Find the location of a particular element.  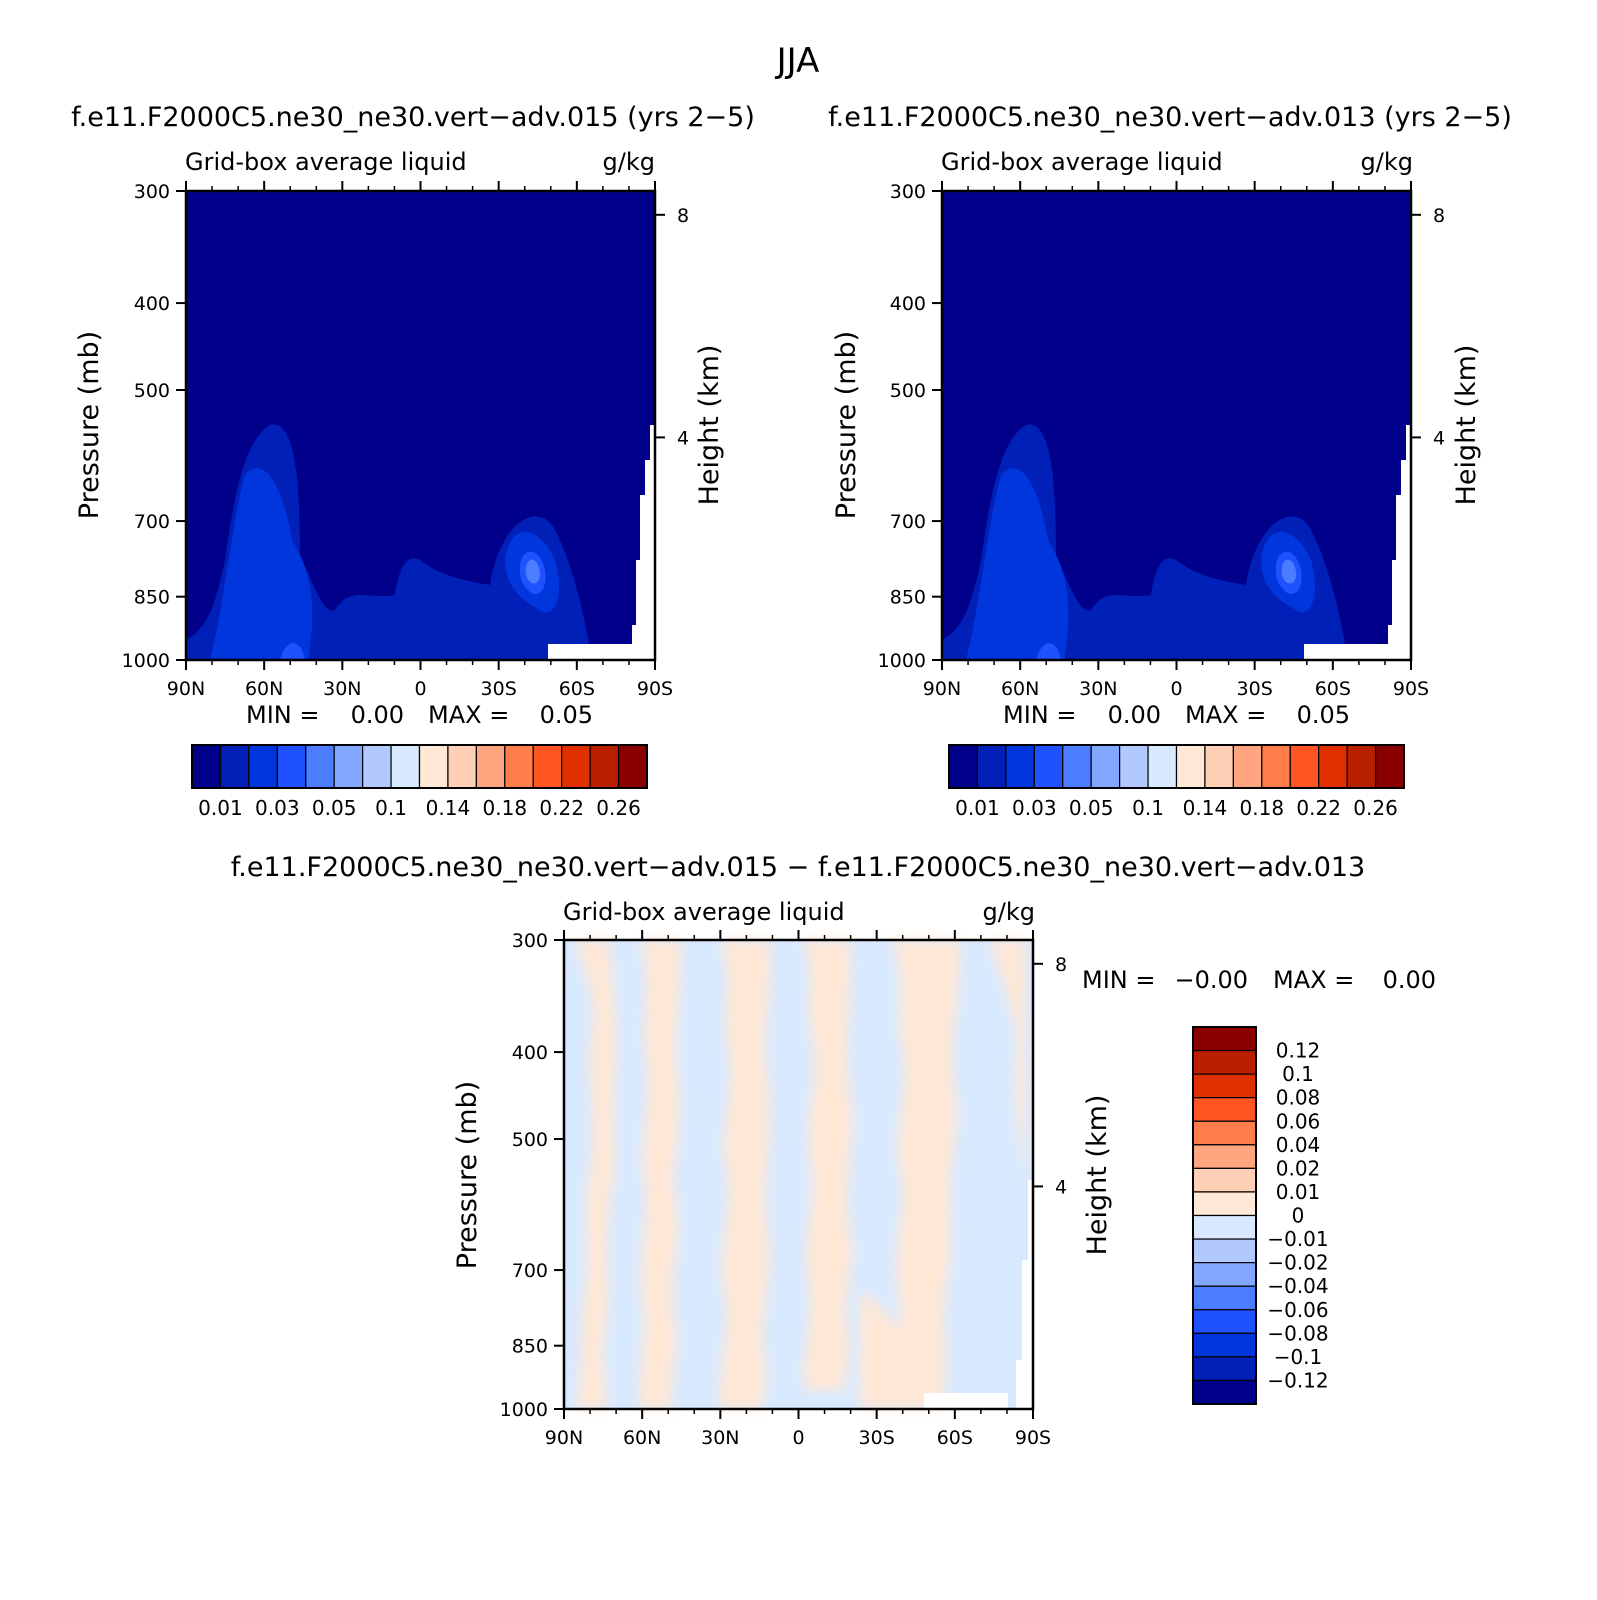

panel-1-y-right-label: Height (km) is located at coordinates (709, 425).